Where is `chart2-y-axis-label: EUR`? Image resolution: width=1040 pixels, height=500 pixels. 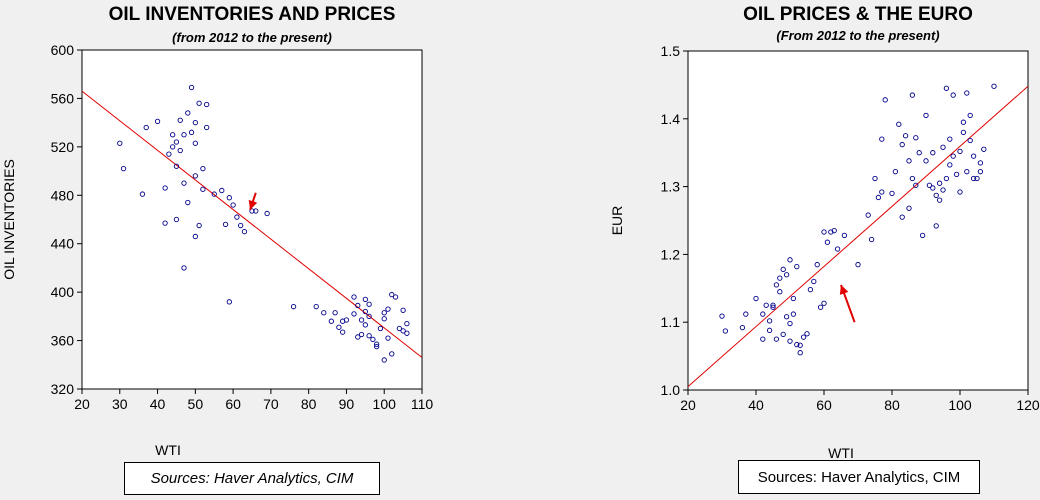 chart2-y-axis-label: EUR is located at coordinates (617, 221).